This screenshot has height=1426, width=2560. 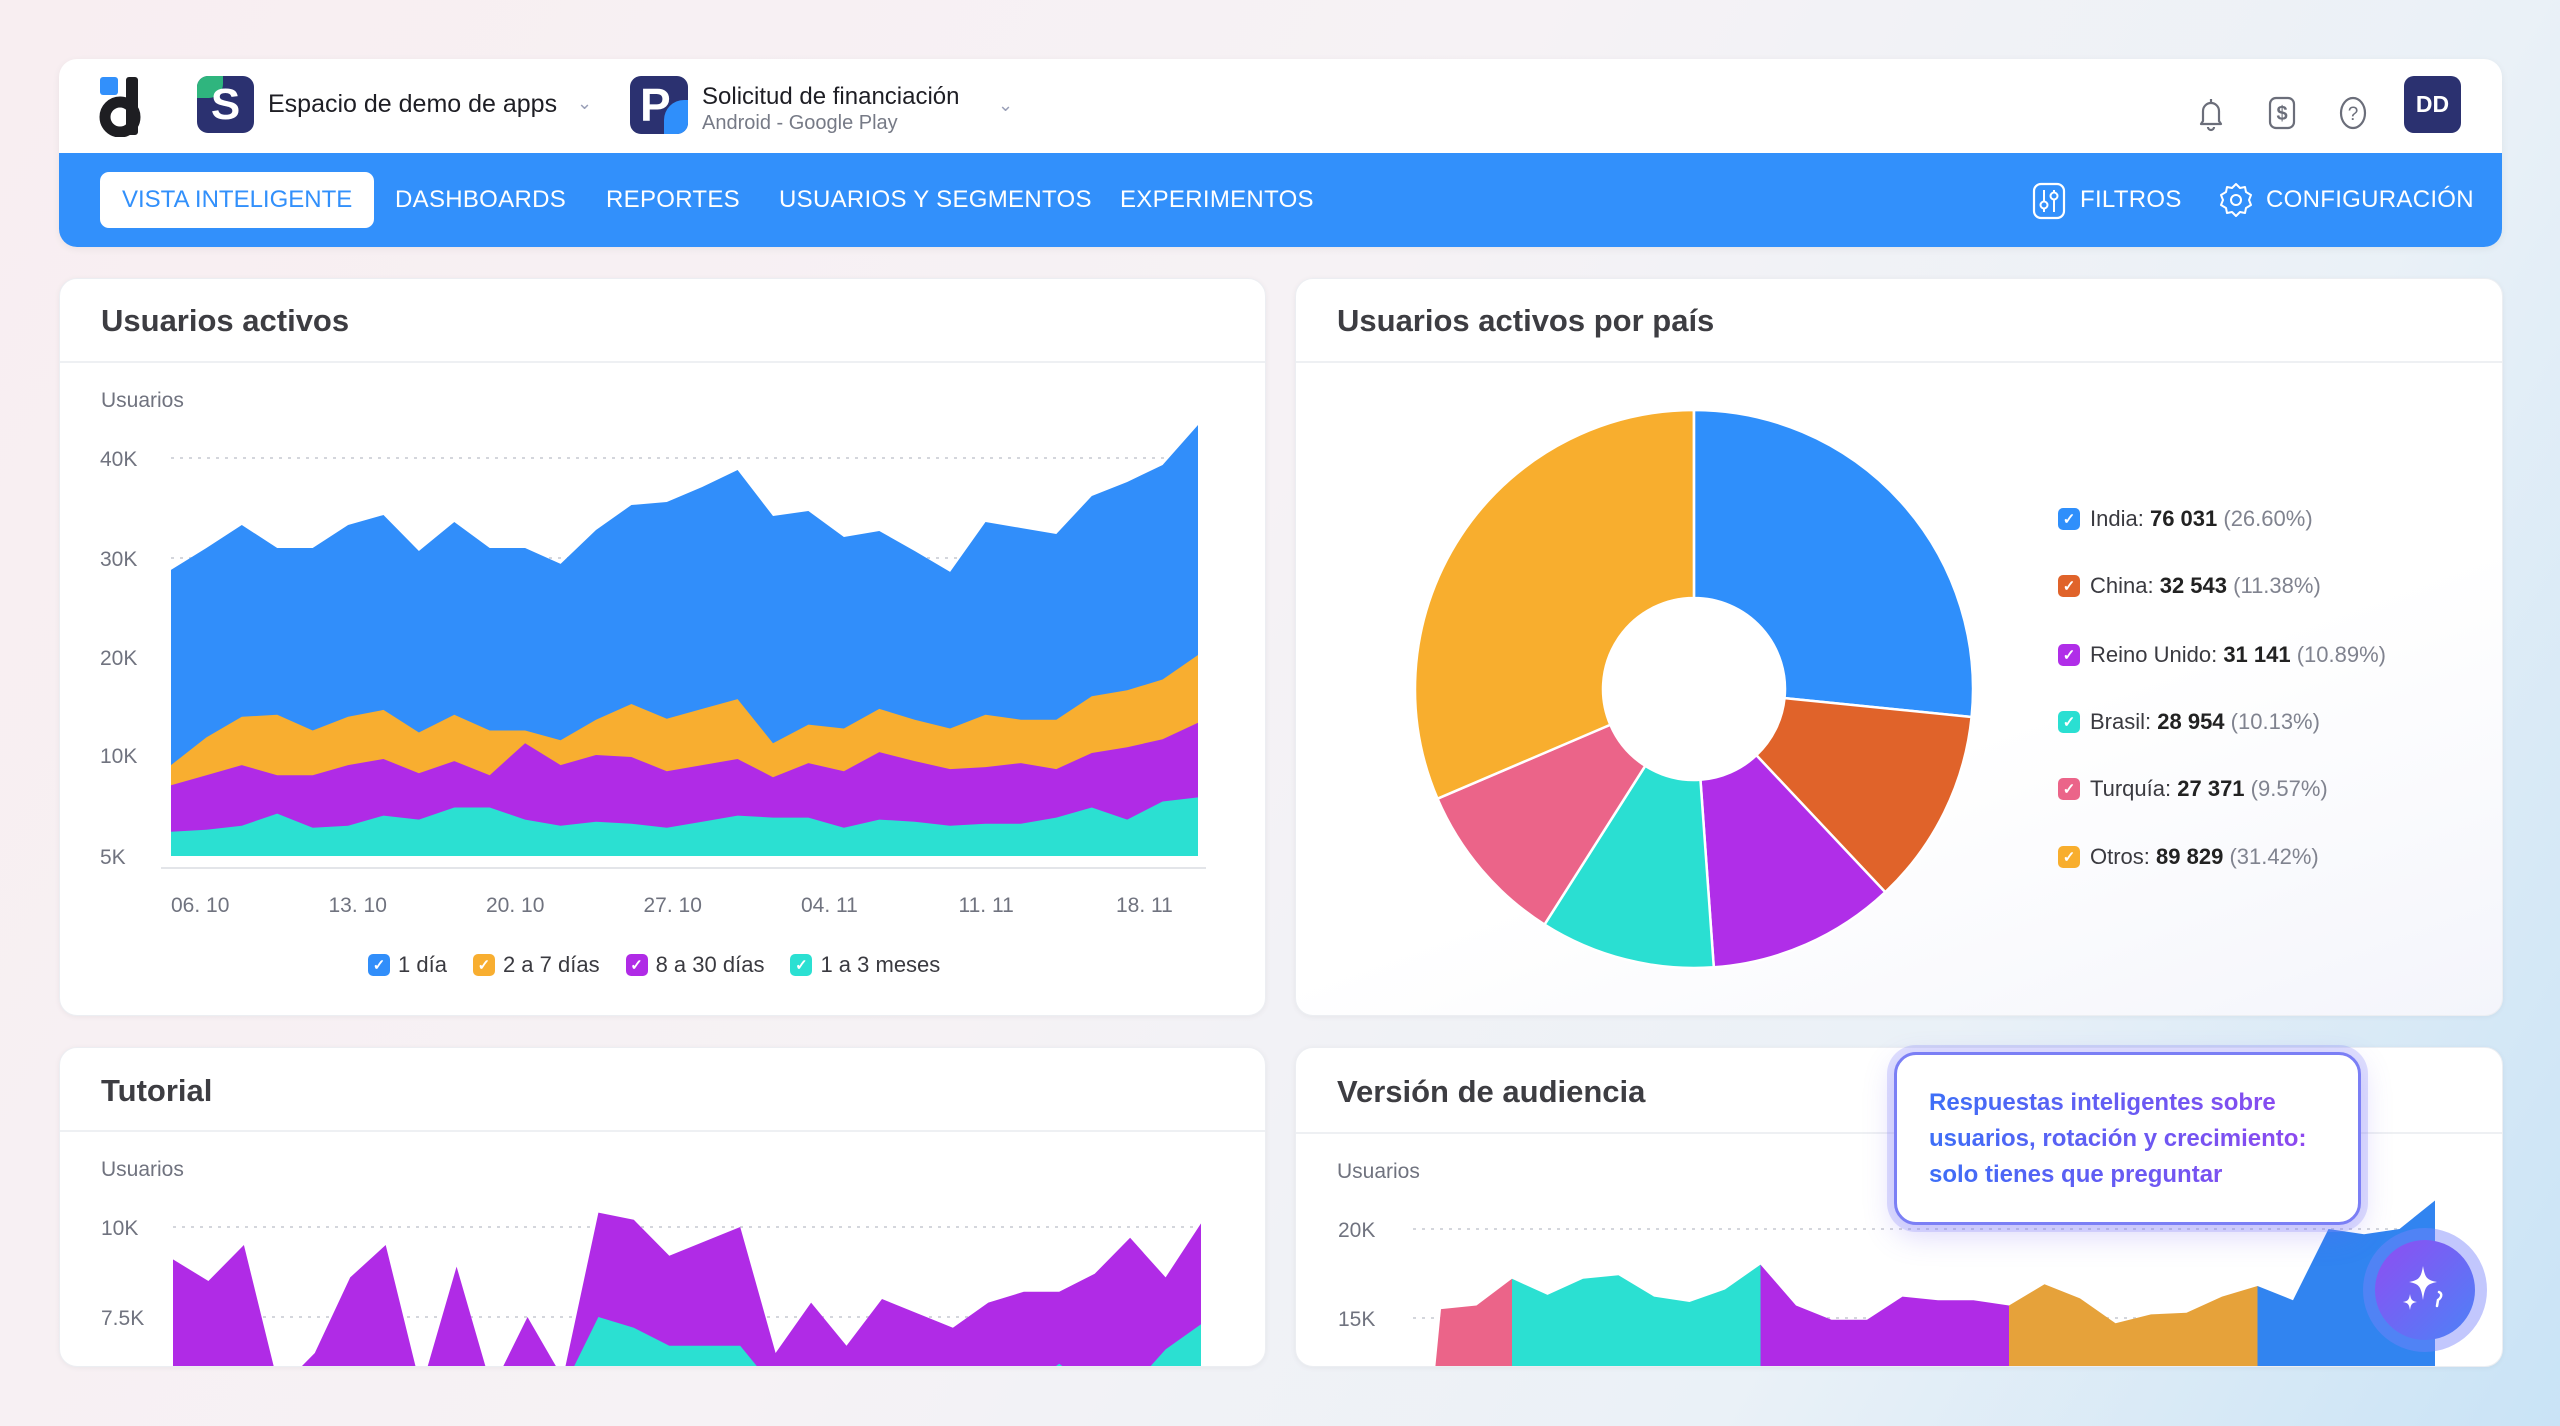 What do you see at coordinates (2370, 199) in the screenshot?
I see `settings-button: CONFIGURACIÓN` at bounding box center [2370, 199].